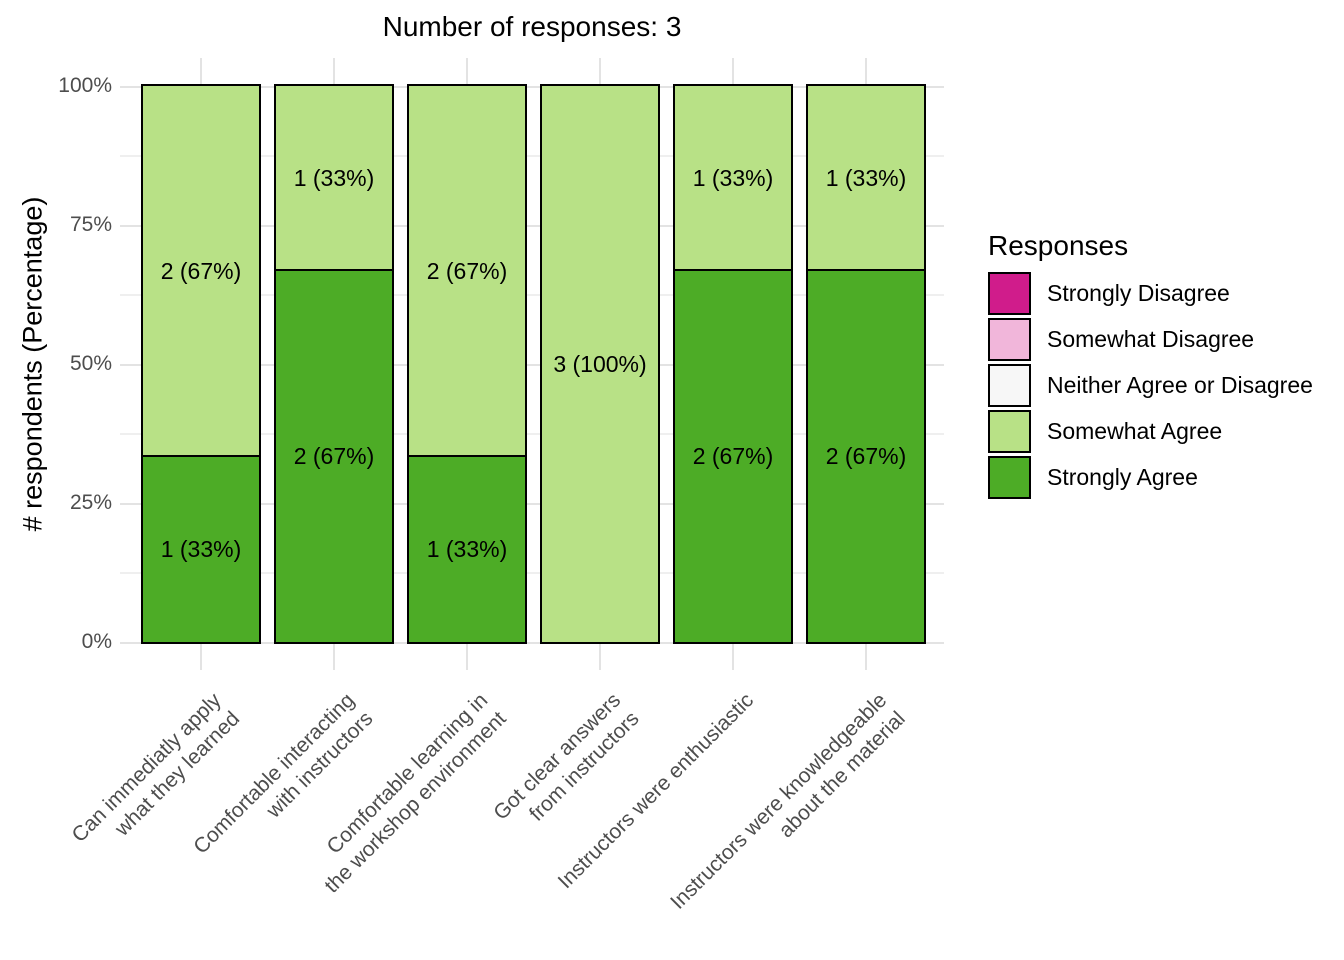 The image size is (1344, 960). Describe the element at coordinates (1180, 385) in the screenshot. I see `legend-item-label: Neither Agree or Disagree` at that location.